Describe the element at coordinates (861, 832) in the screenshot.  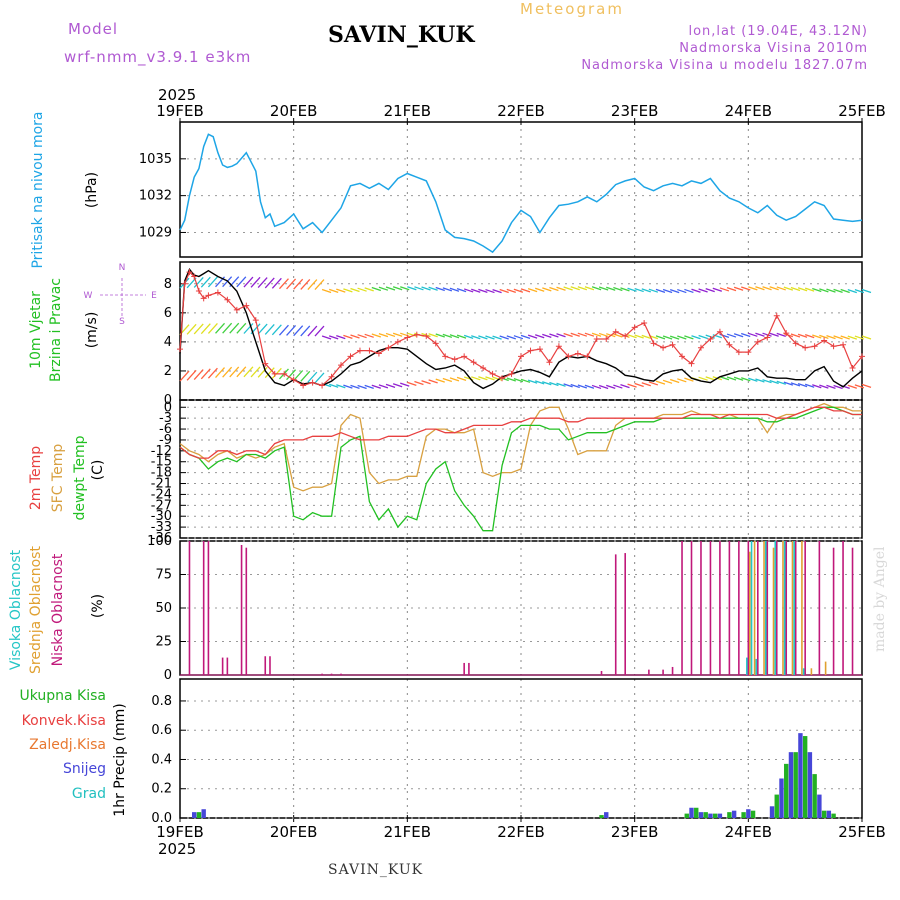
I see `bottom-date-label: 25FEB` at that location.